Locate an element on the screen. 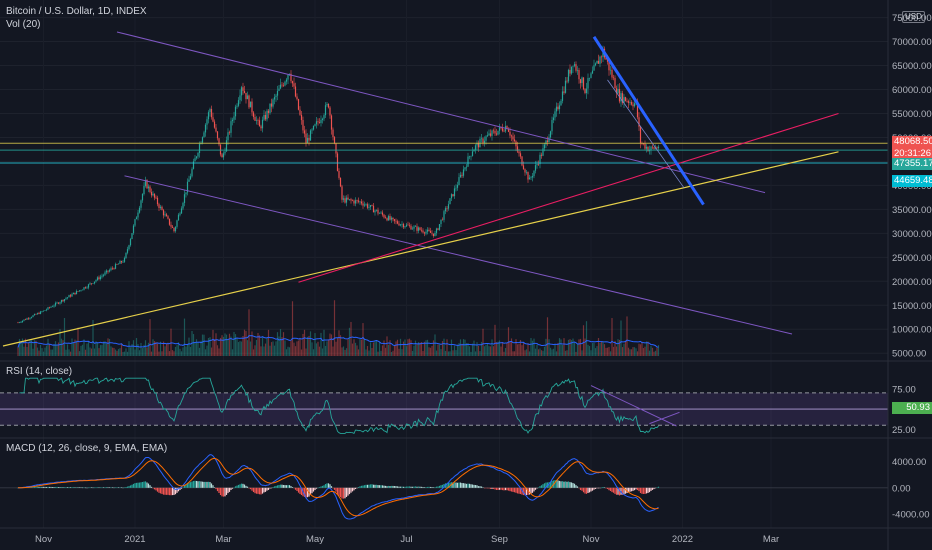 This screenshot has width=932, height=550. macd-legend: MACD (12, 26, close, 9, EMA, EMA) is located at coordinates (87, 448).